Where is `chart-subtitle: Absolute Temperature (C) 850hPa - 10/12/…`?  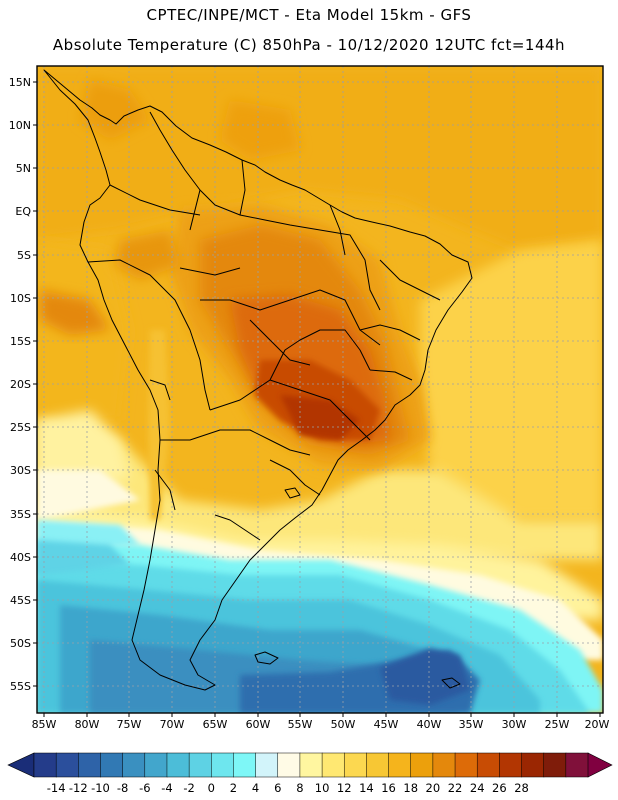 chart-subtitle: Absolute Temperature (C) 850hPa - 10/12/… is located at coordinates (309, 45).